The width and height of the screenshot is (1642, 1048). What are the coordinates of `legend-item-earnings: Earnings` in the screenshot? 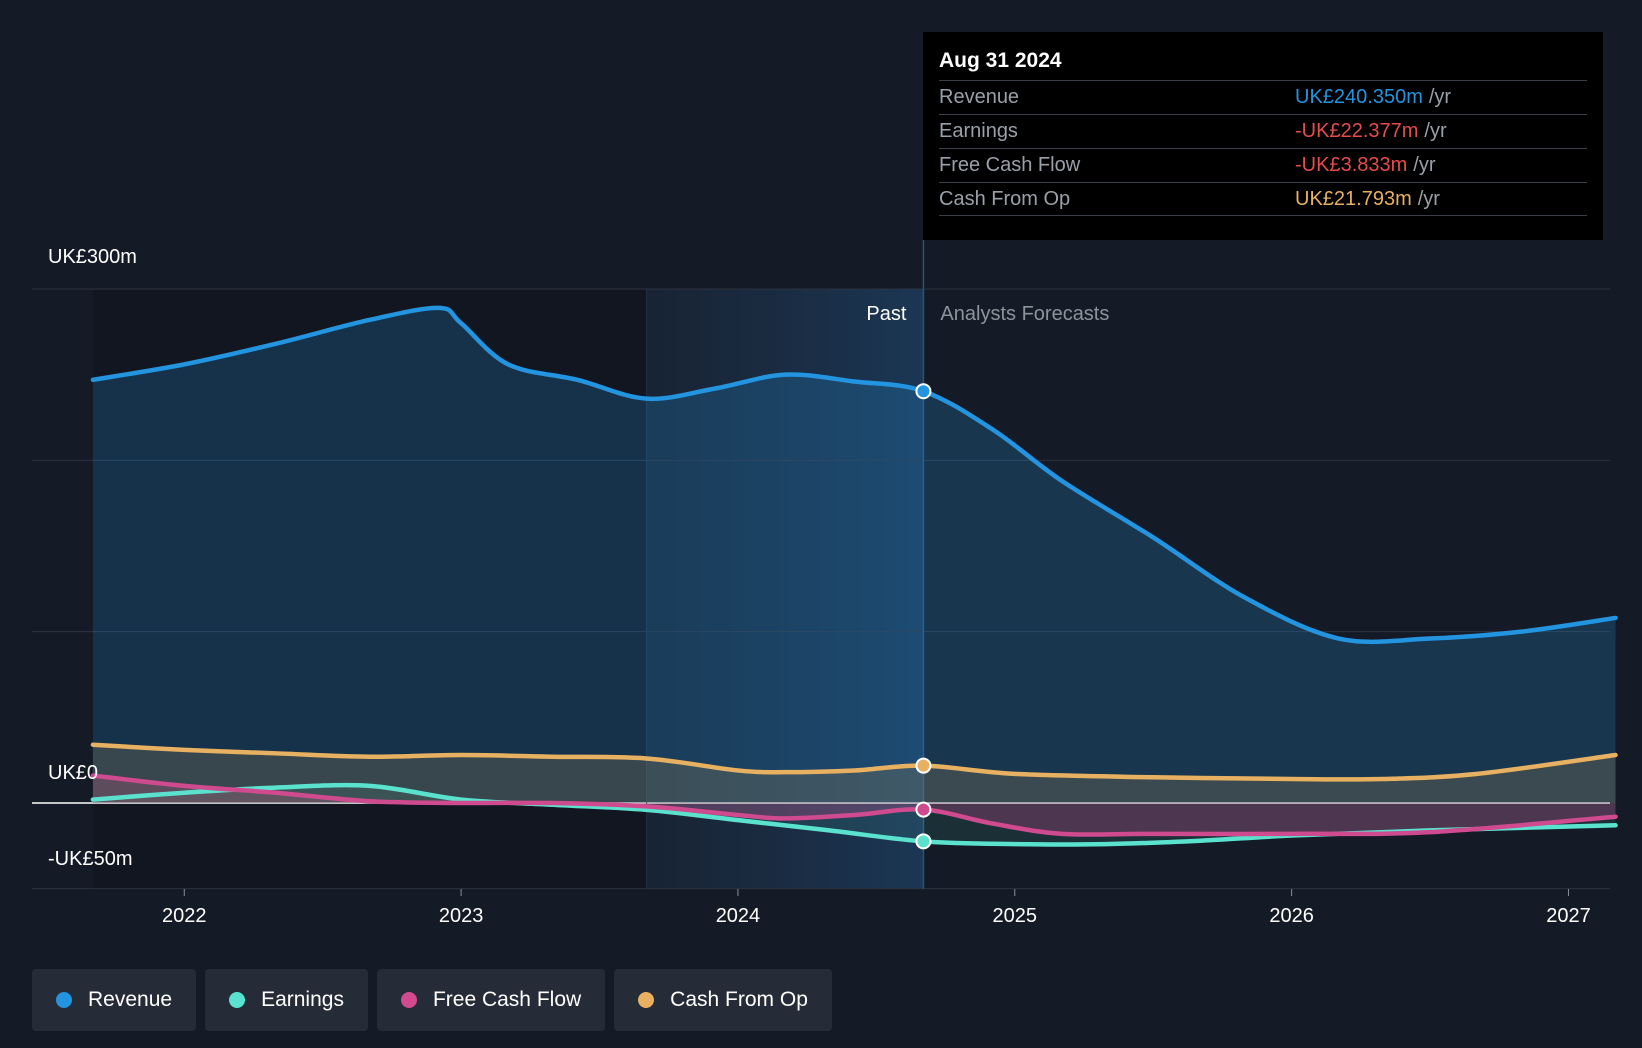 It's located at (286, 1000).